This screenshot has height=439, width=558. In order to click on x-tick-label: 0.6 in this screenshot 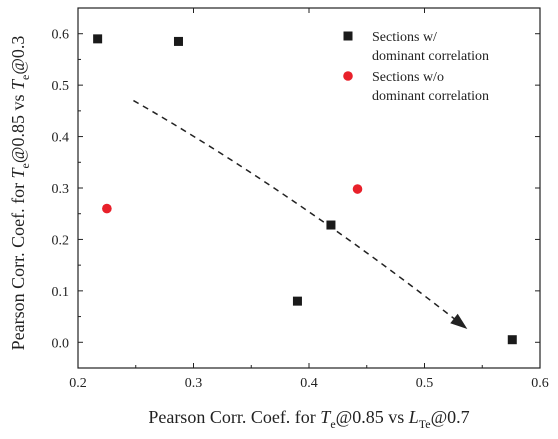, I will do `click(540, 383)`.